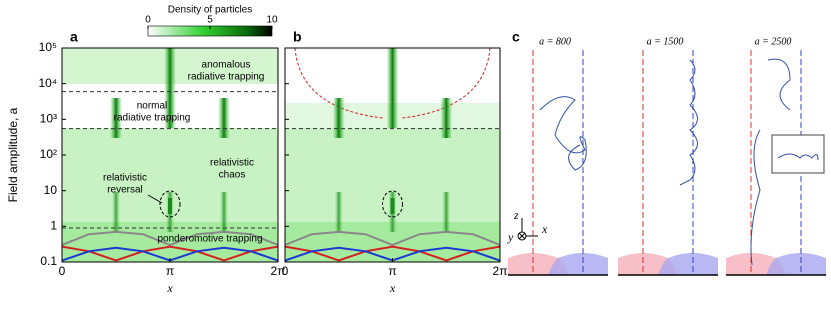 The image size is (831, 312). What do you see at coordinates (51, 190) in the screenshot?
I see `y-tick-label: 10` at bounding box center [51, 190].